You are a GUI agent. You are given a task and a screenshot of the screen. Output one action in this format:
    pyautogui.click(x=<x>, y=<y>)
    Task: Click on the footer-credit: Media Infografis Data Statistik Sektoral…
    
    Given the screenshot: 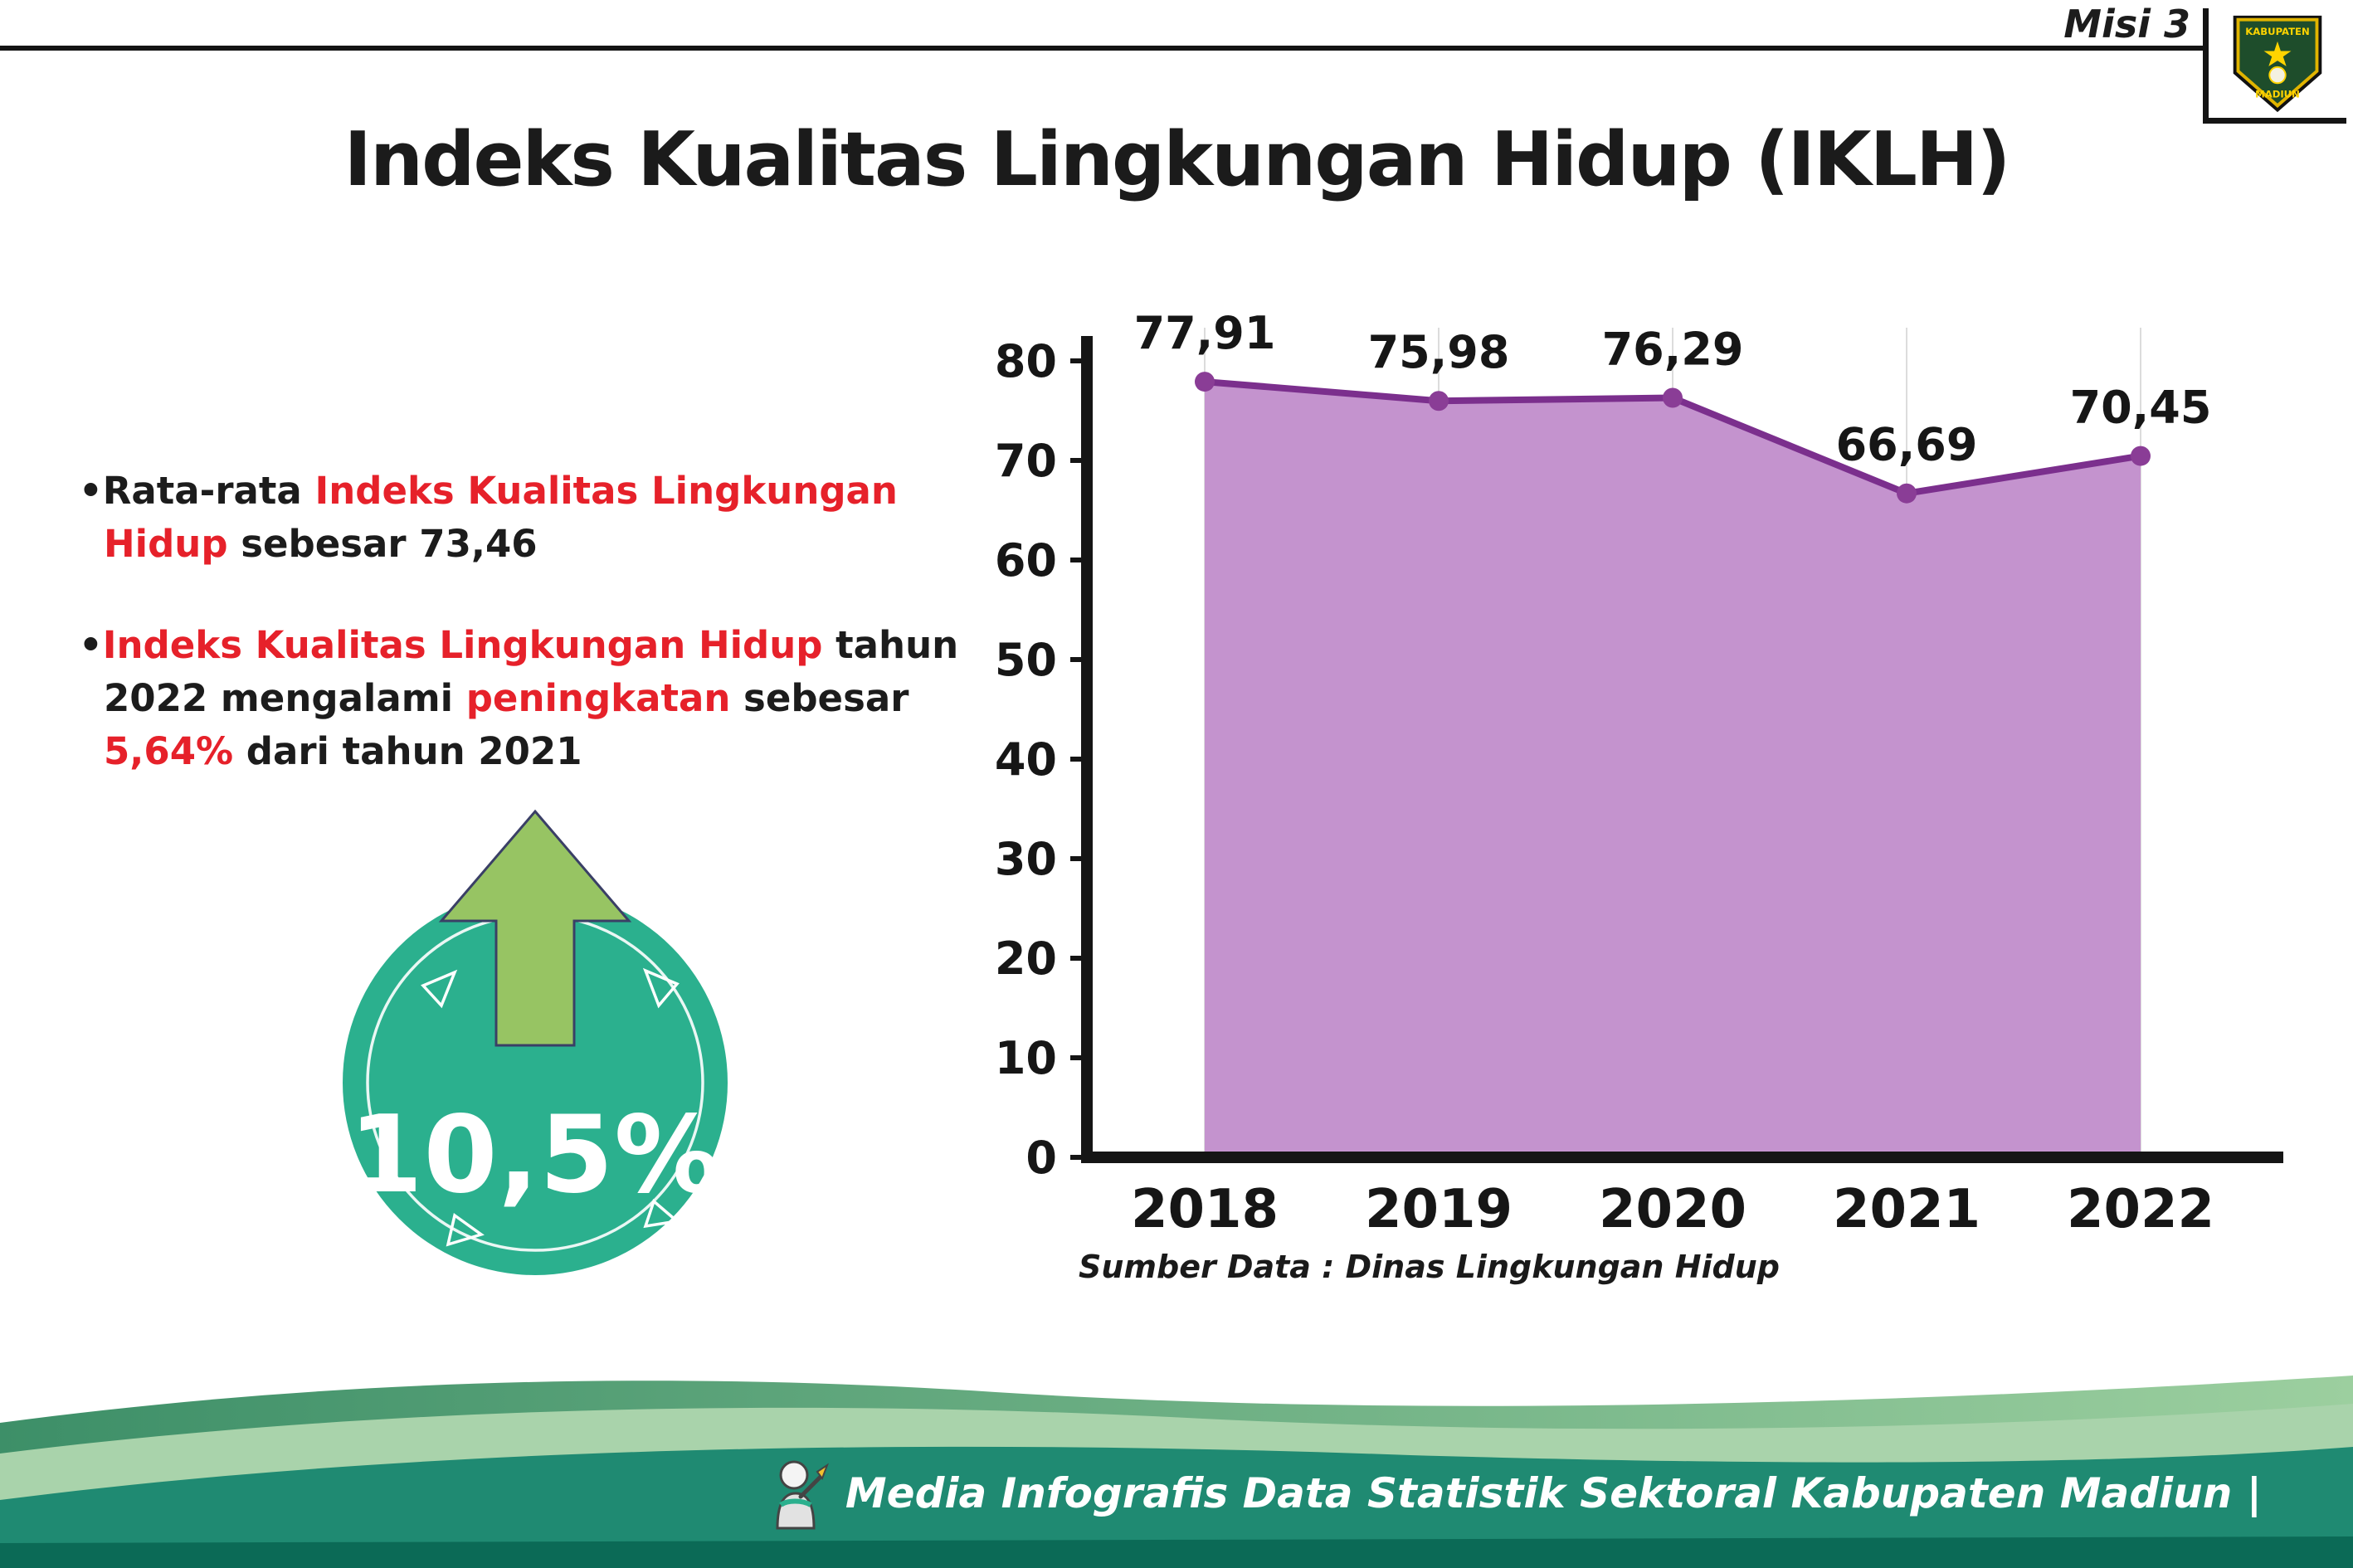 What is the action you would take?
    pyautogui.click(x=1513, y=1493)
    